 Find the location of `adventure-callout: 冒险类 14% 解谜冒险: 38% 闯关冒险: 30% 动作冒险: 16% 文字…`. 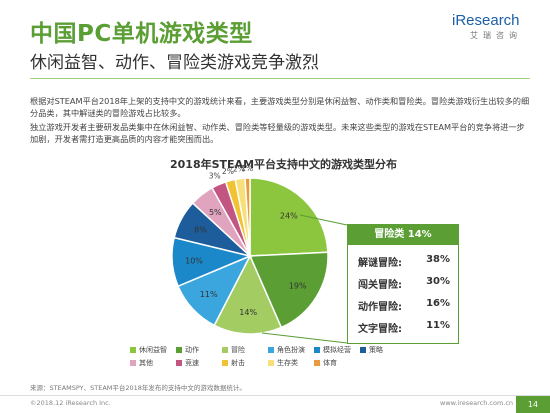

adventure-callout: 冒险类 14% 解谜冒险: 38% 闯关冒险: 30% 动作冒险: 16% 文字… is located at coordinates (403, 284).